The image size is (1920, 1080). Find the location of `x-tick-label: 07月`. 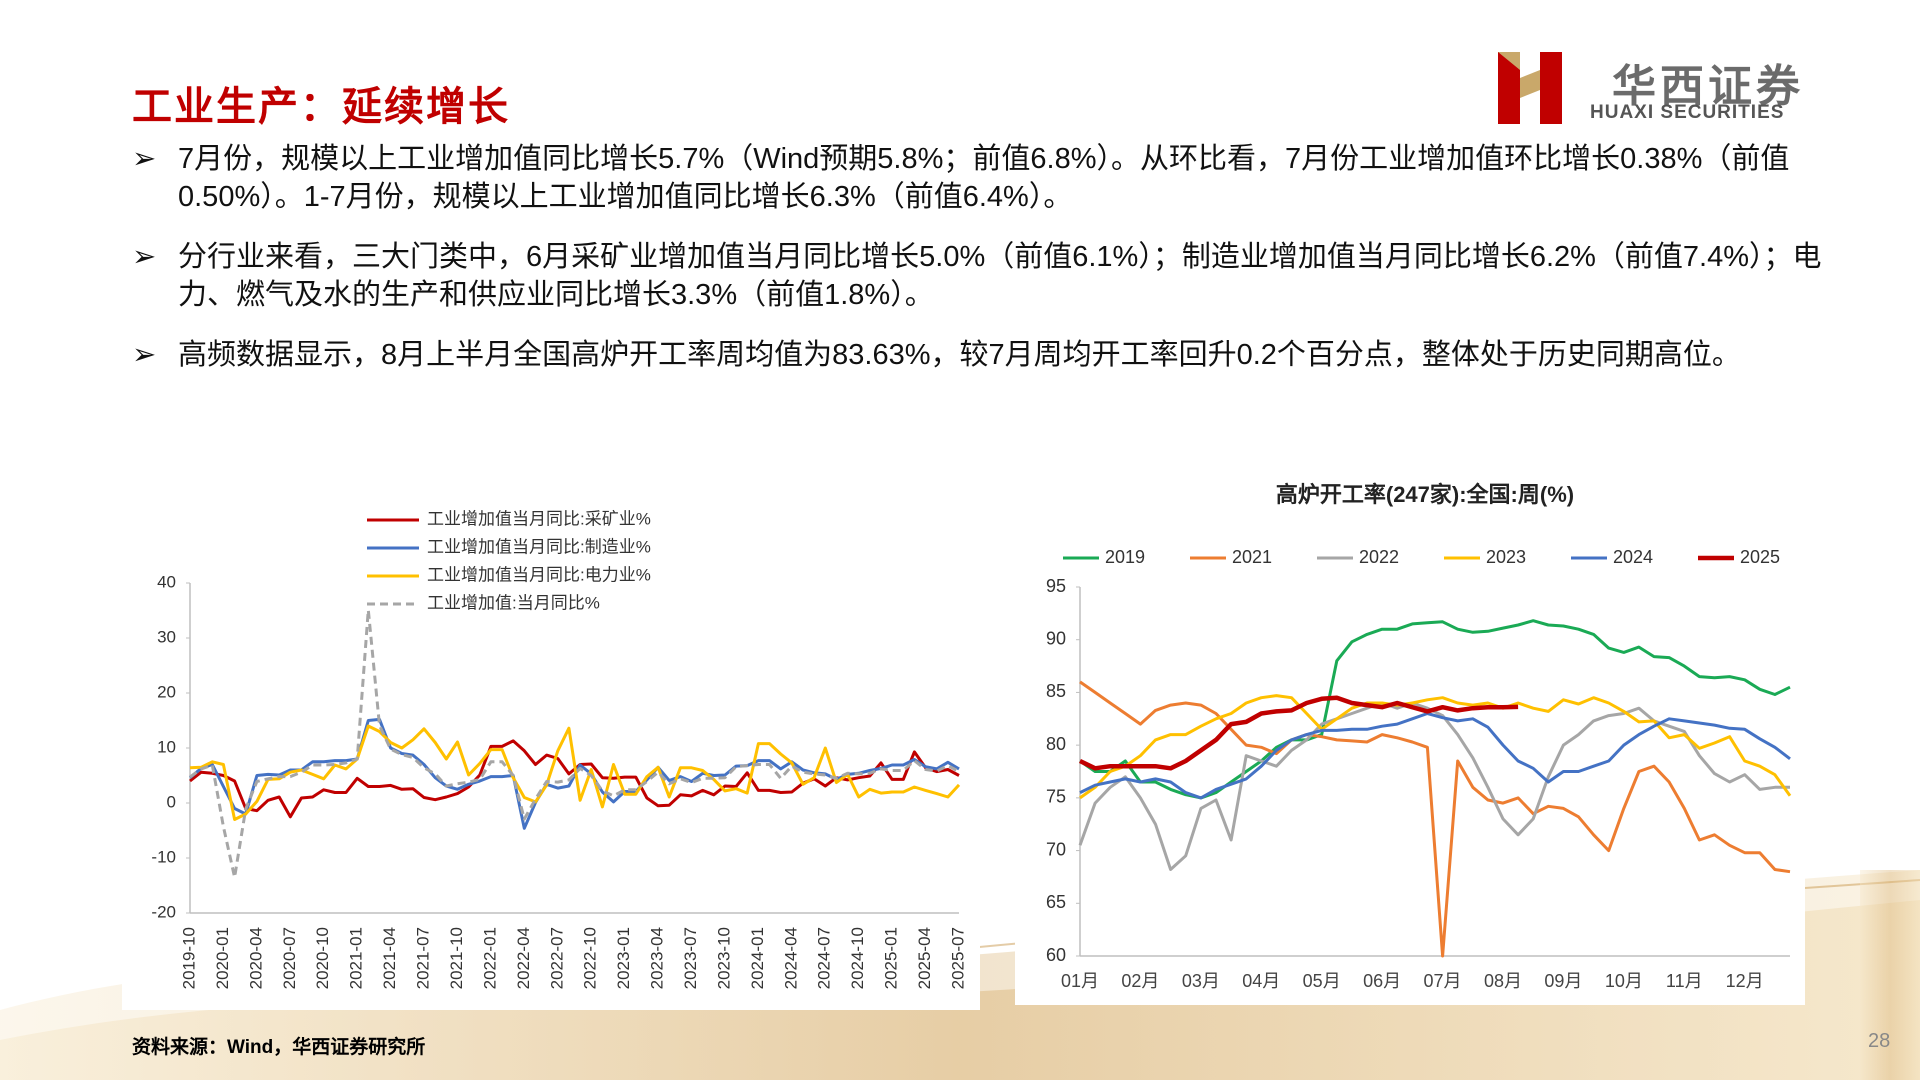

x-tick-label: 07月 is located at coordinates (1443, 981).